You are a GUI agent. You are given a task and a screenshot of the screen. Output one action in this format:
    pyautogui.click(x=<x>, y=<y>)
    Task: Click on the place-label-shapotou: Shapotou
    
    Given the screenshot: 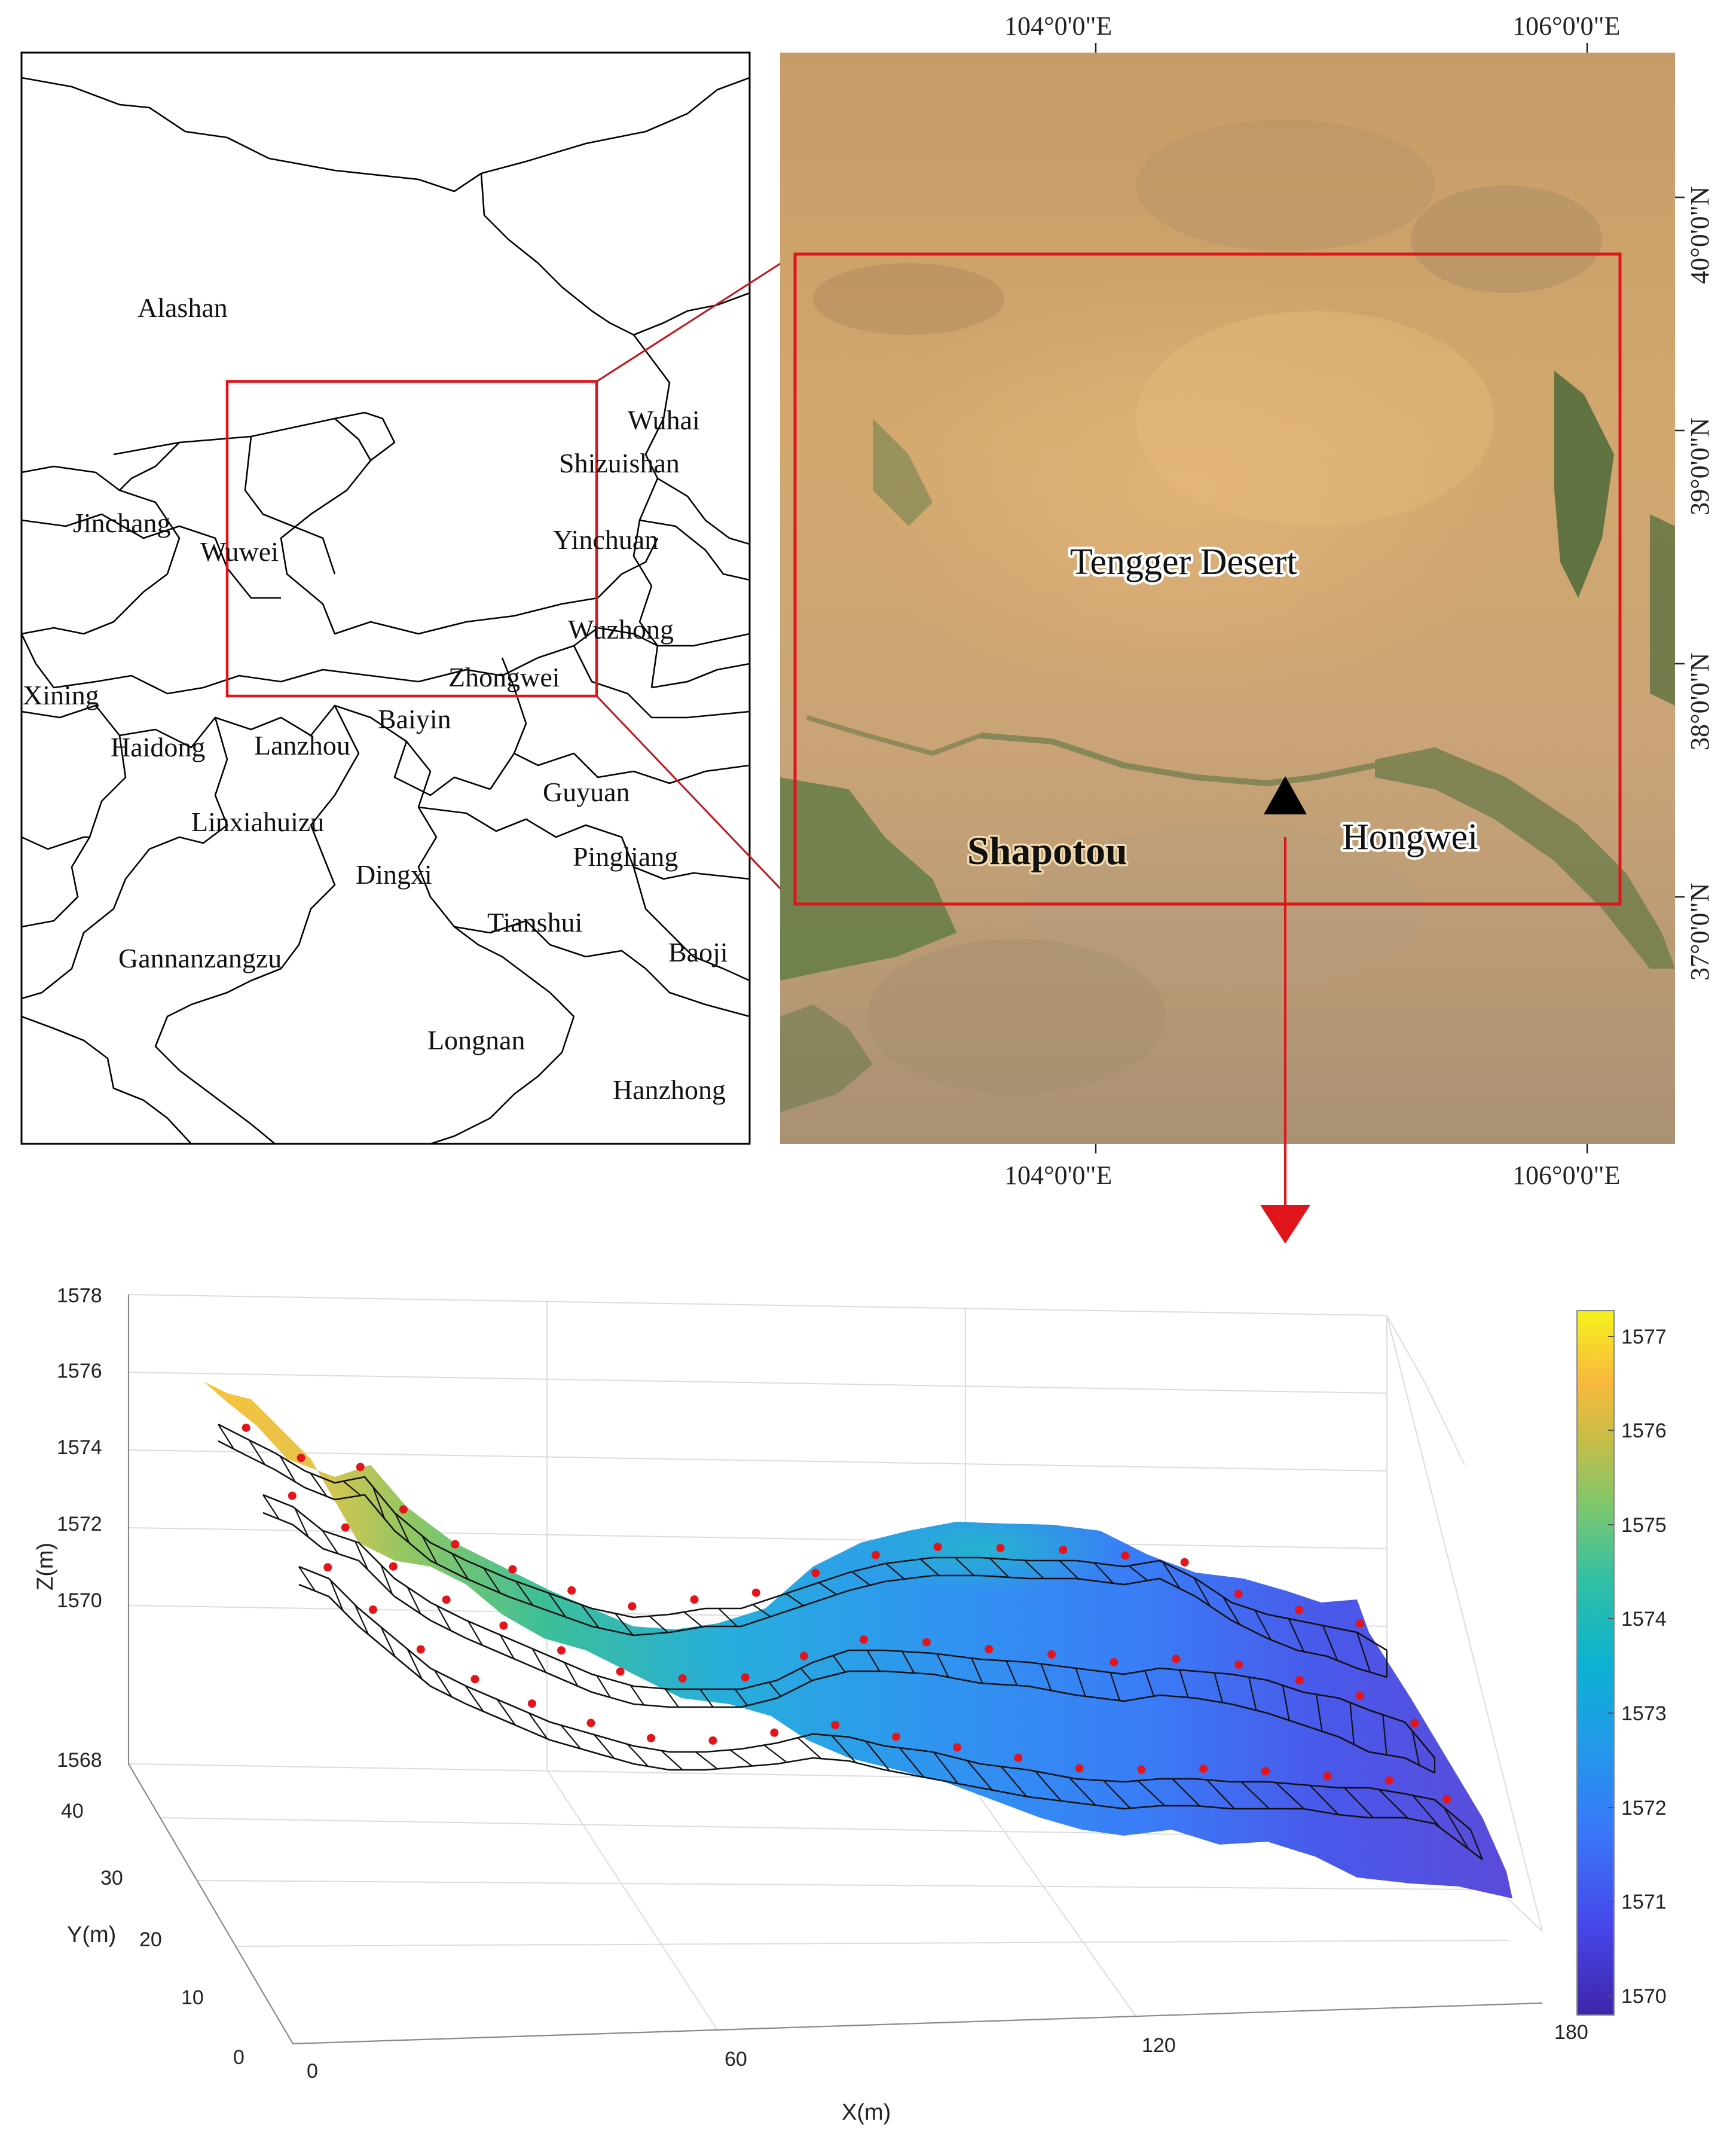 What is the action you would take?
    pyautogui.click(x=1047, y=851)
    